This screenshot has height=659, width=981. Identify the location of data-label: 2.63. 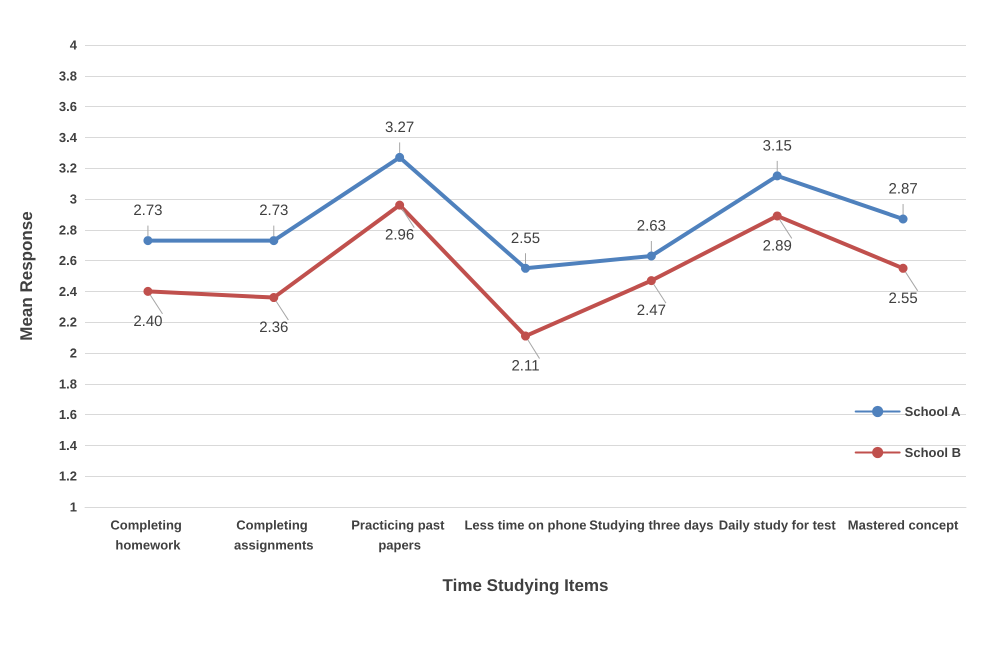
(651, 225).